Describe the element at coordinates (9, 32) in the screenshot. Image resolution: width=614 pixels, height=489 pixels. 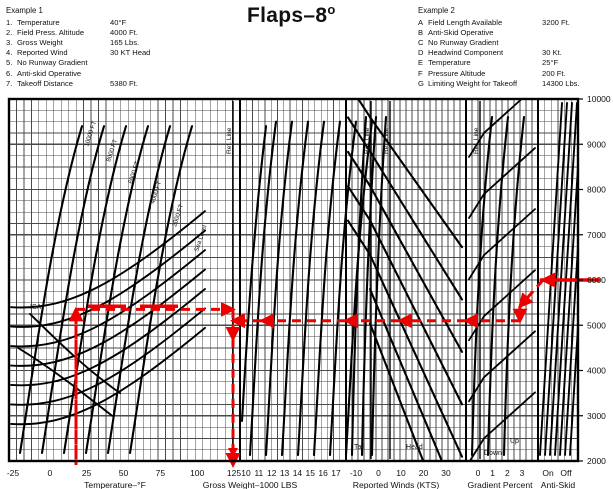
I see `example-1-row-1-key: 2.` at that location.